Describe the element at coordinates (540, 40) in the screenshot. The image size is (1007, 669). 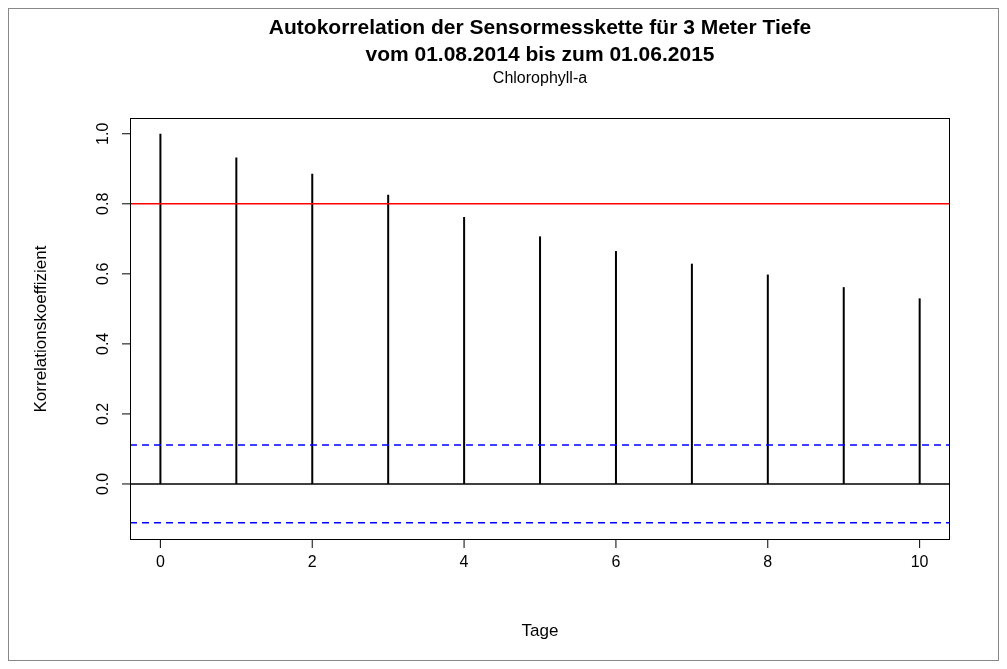
I see `chart-title: Autokorrelation der Sensormesskette für 3 Meter Tiefe vom 01.08.2014 bis zum 01.06.2015` at that location.